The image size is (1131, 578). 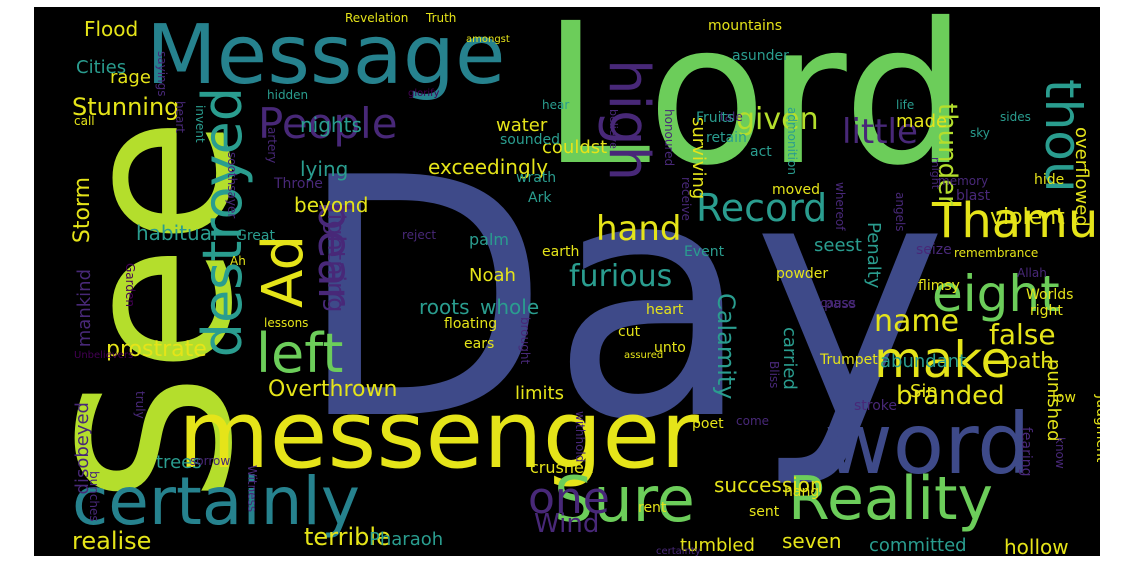 I want to click on word-life: life, so click(x=905, y=105).